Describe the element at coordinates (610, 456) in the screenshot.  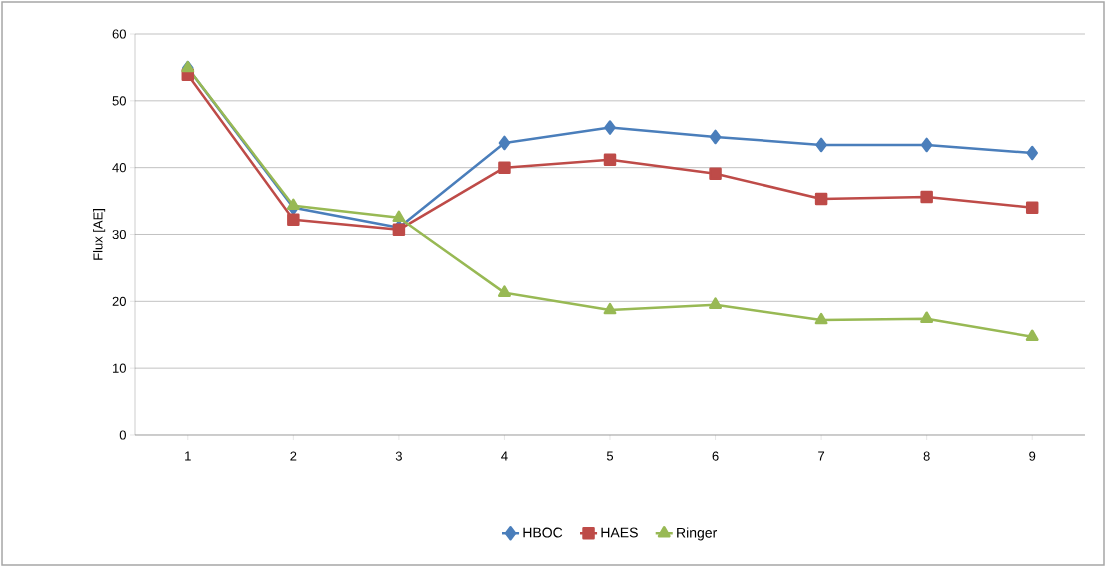
I see `x-tick-label: 5` at that location.